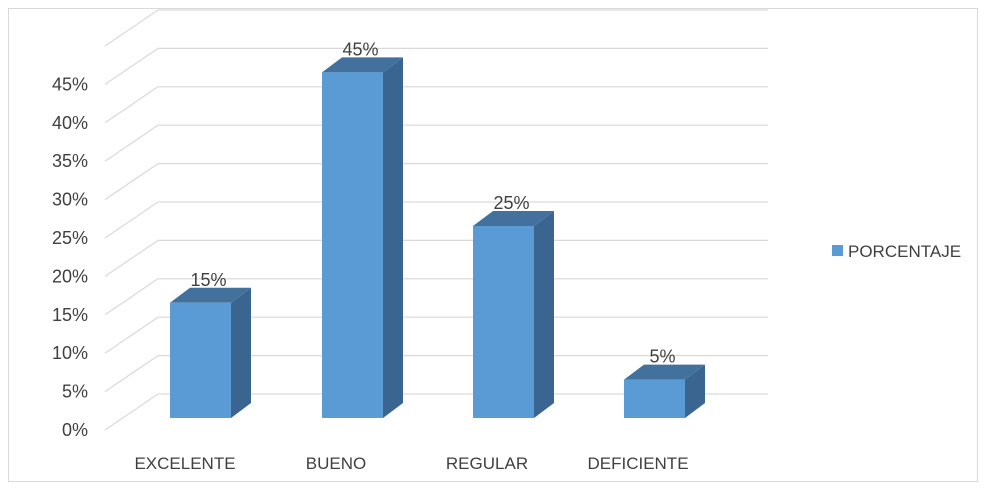  I want to click on category-label: DEFICIENTE, so click(637, 463).